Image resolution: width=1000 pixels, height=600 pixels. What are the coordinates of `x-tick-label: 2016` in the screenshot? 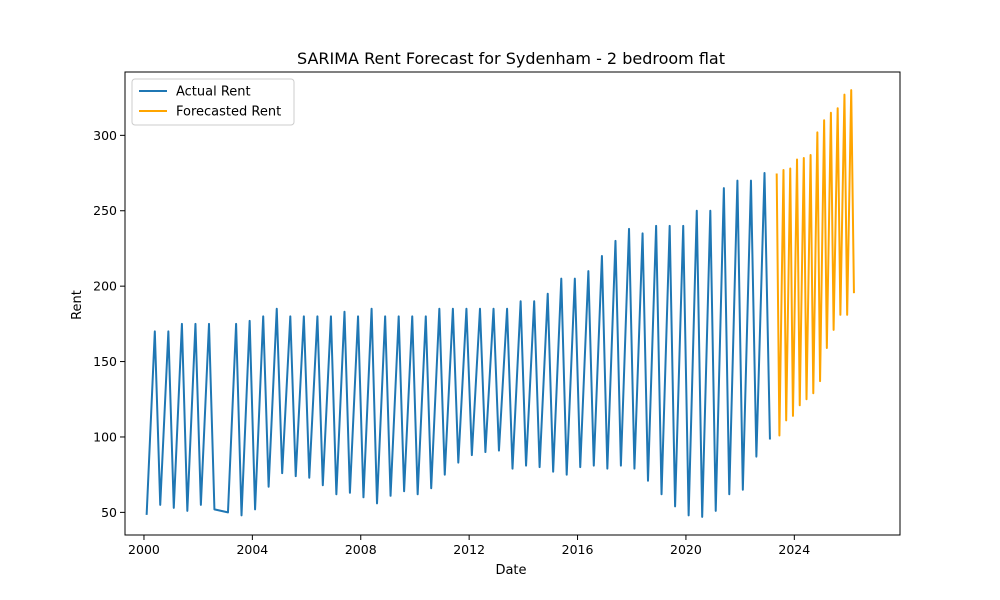 It's located at (578, 549).